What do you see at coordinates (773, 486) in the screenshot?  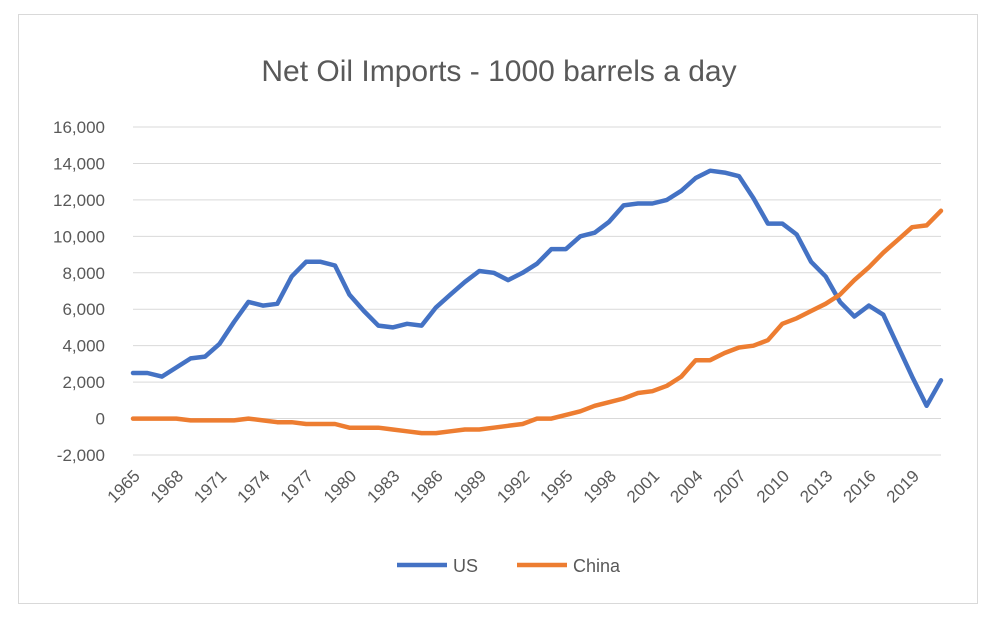 I see `x-tick-label: 2010` at bounding box center [773, 486].